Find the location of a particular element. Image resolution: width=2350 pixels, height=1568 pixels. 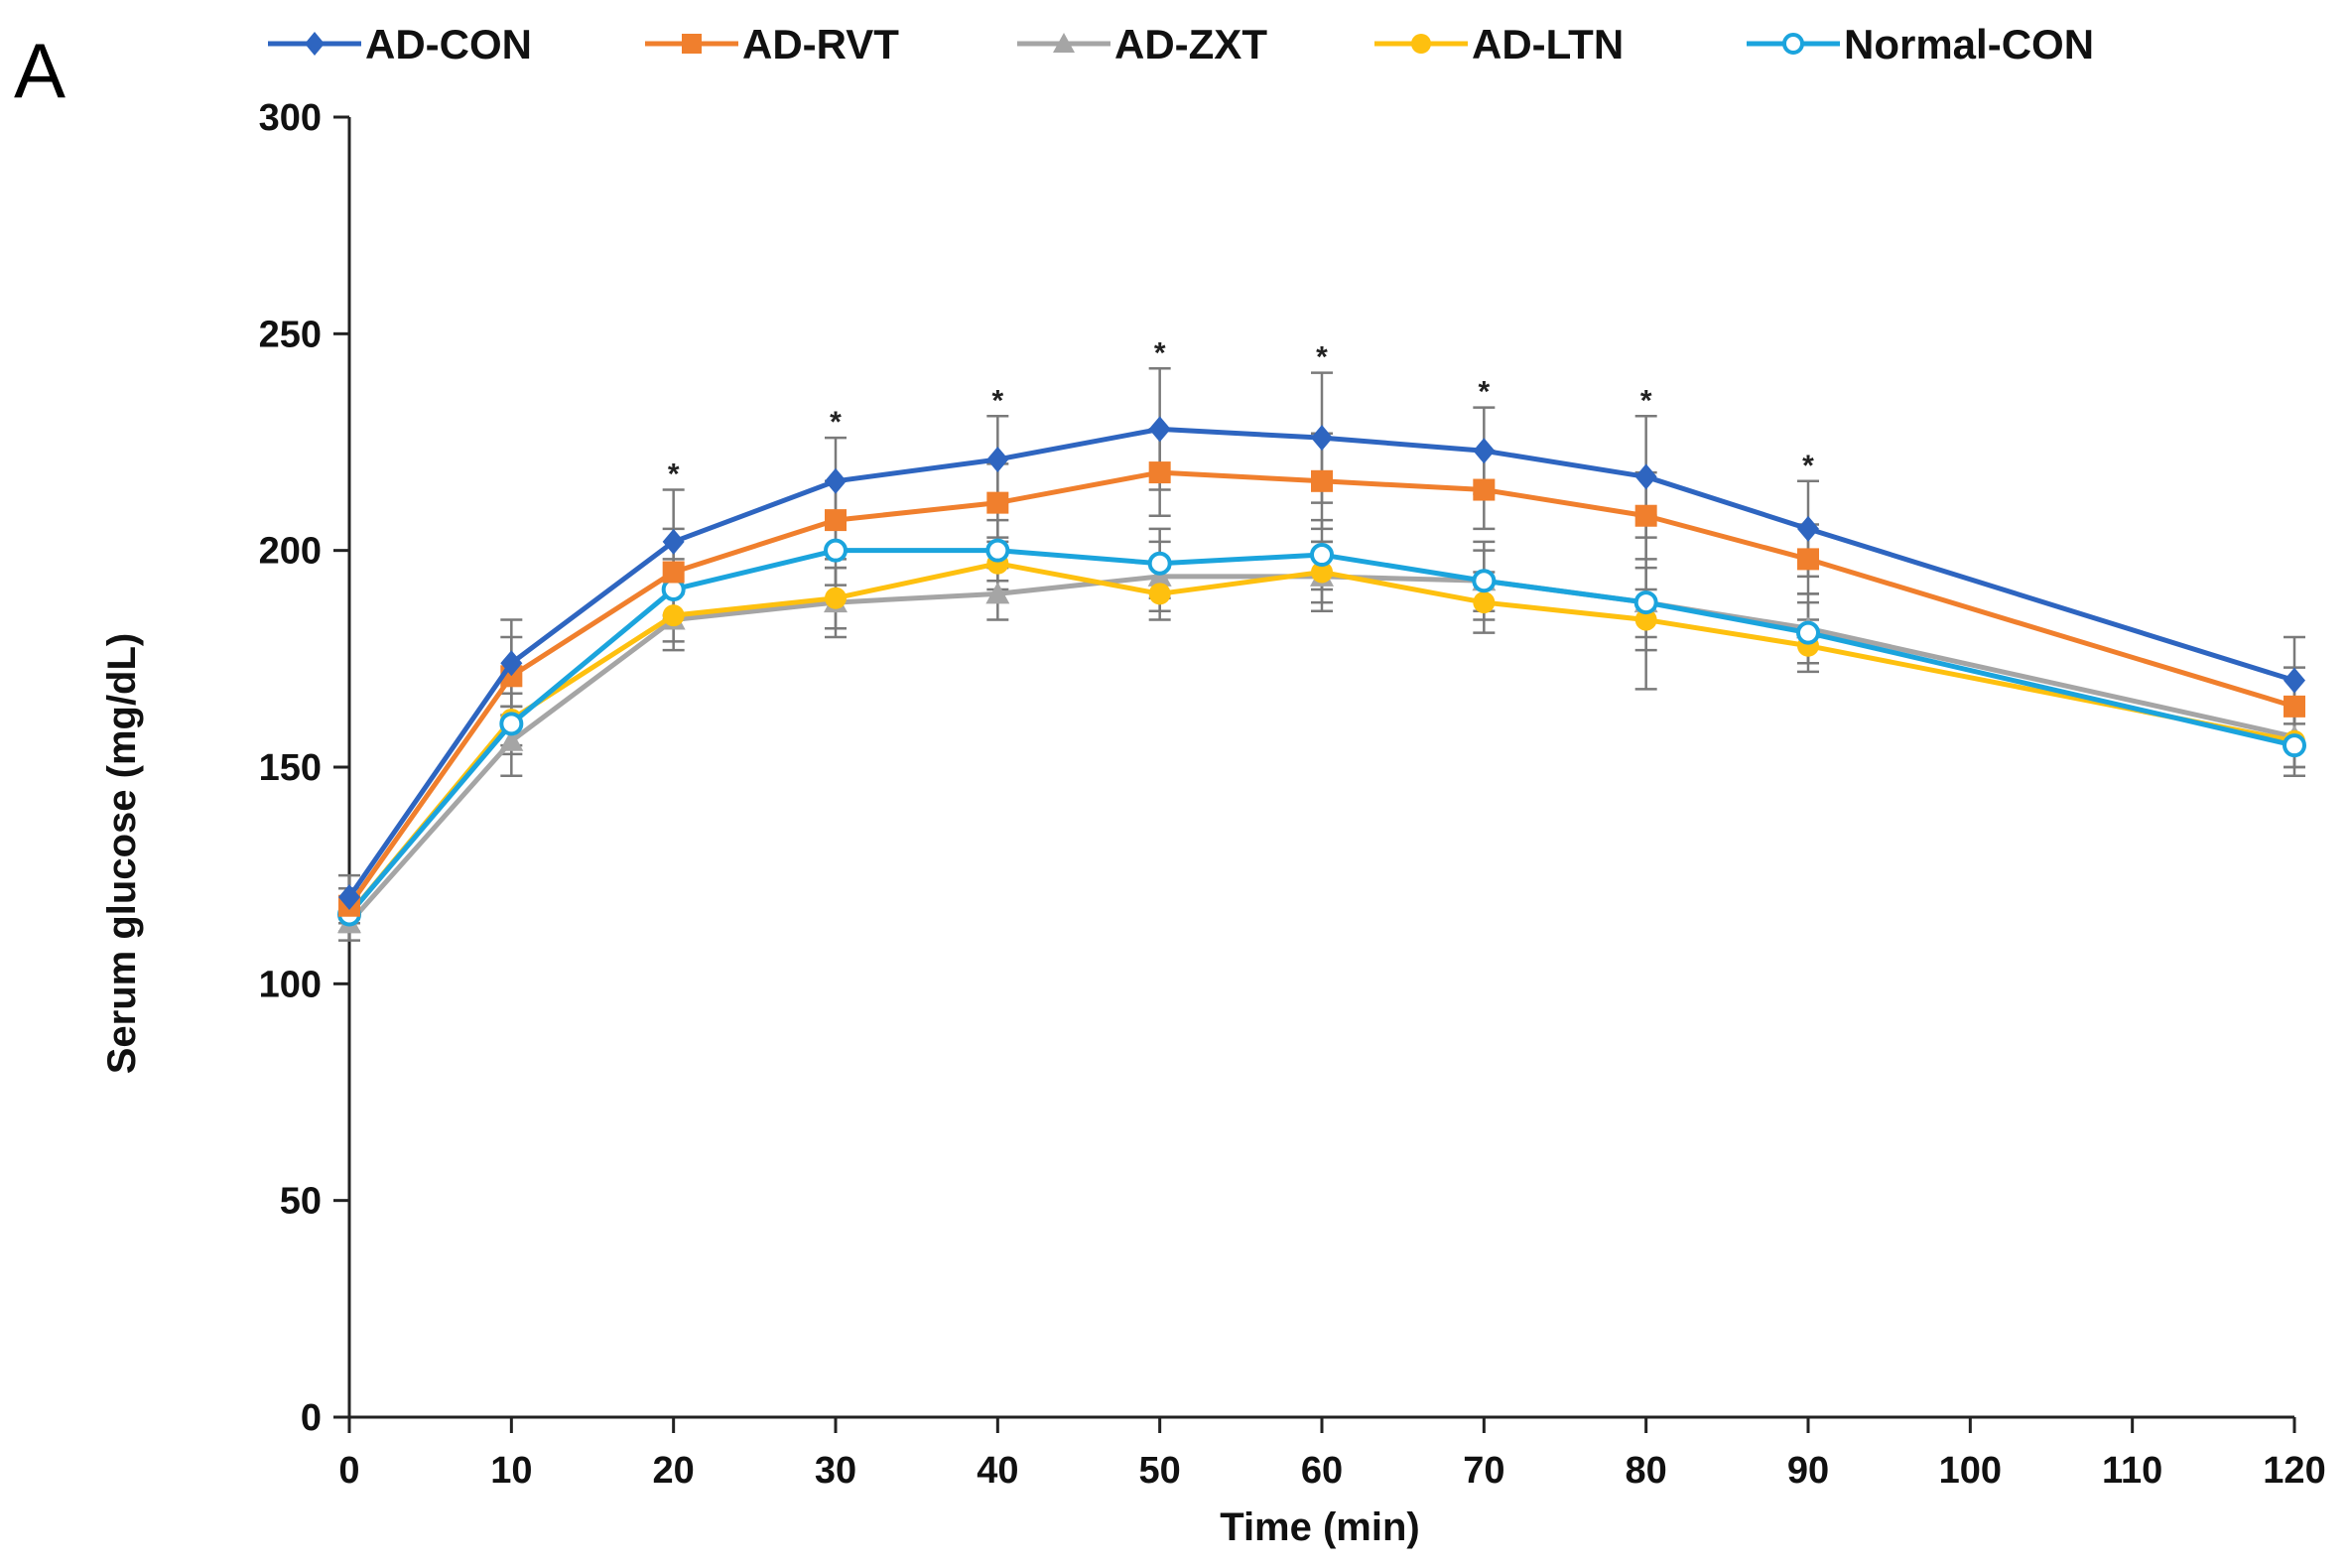

x-tick-label: 100 is located at coordinates (1970, 1471).